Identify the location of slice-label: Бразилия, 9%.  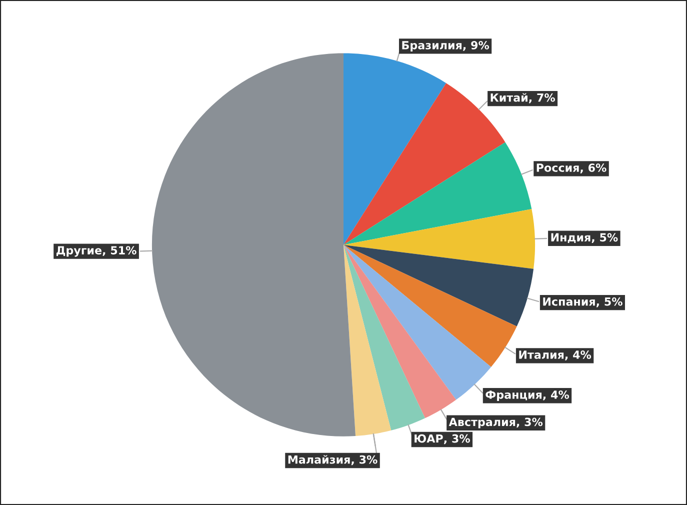
(446, 46).